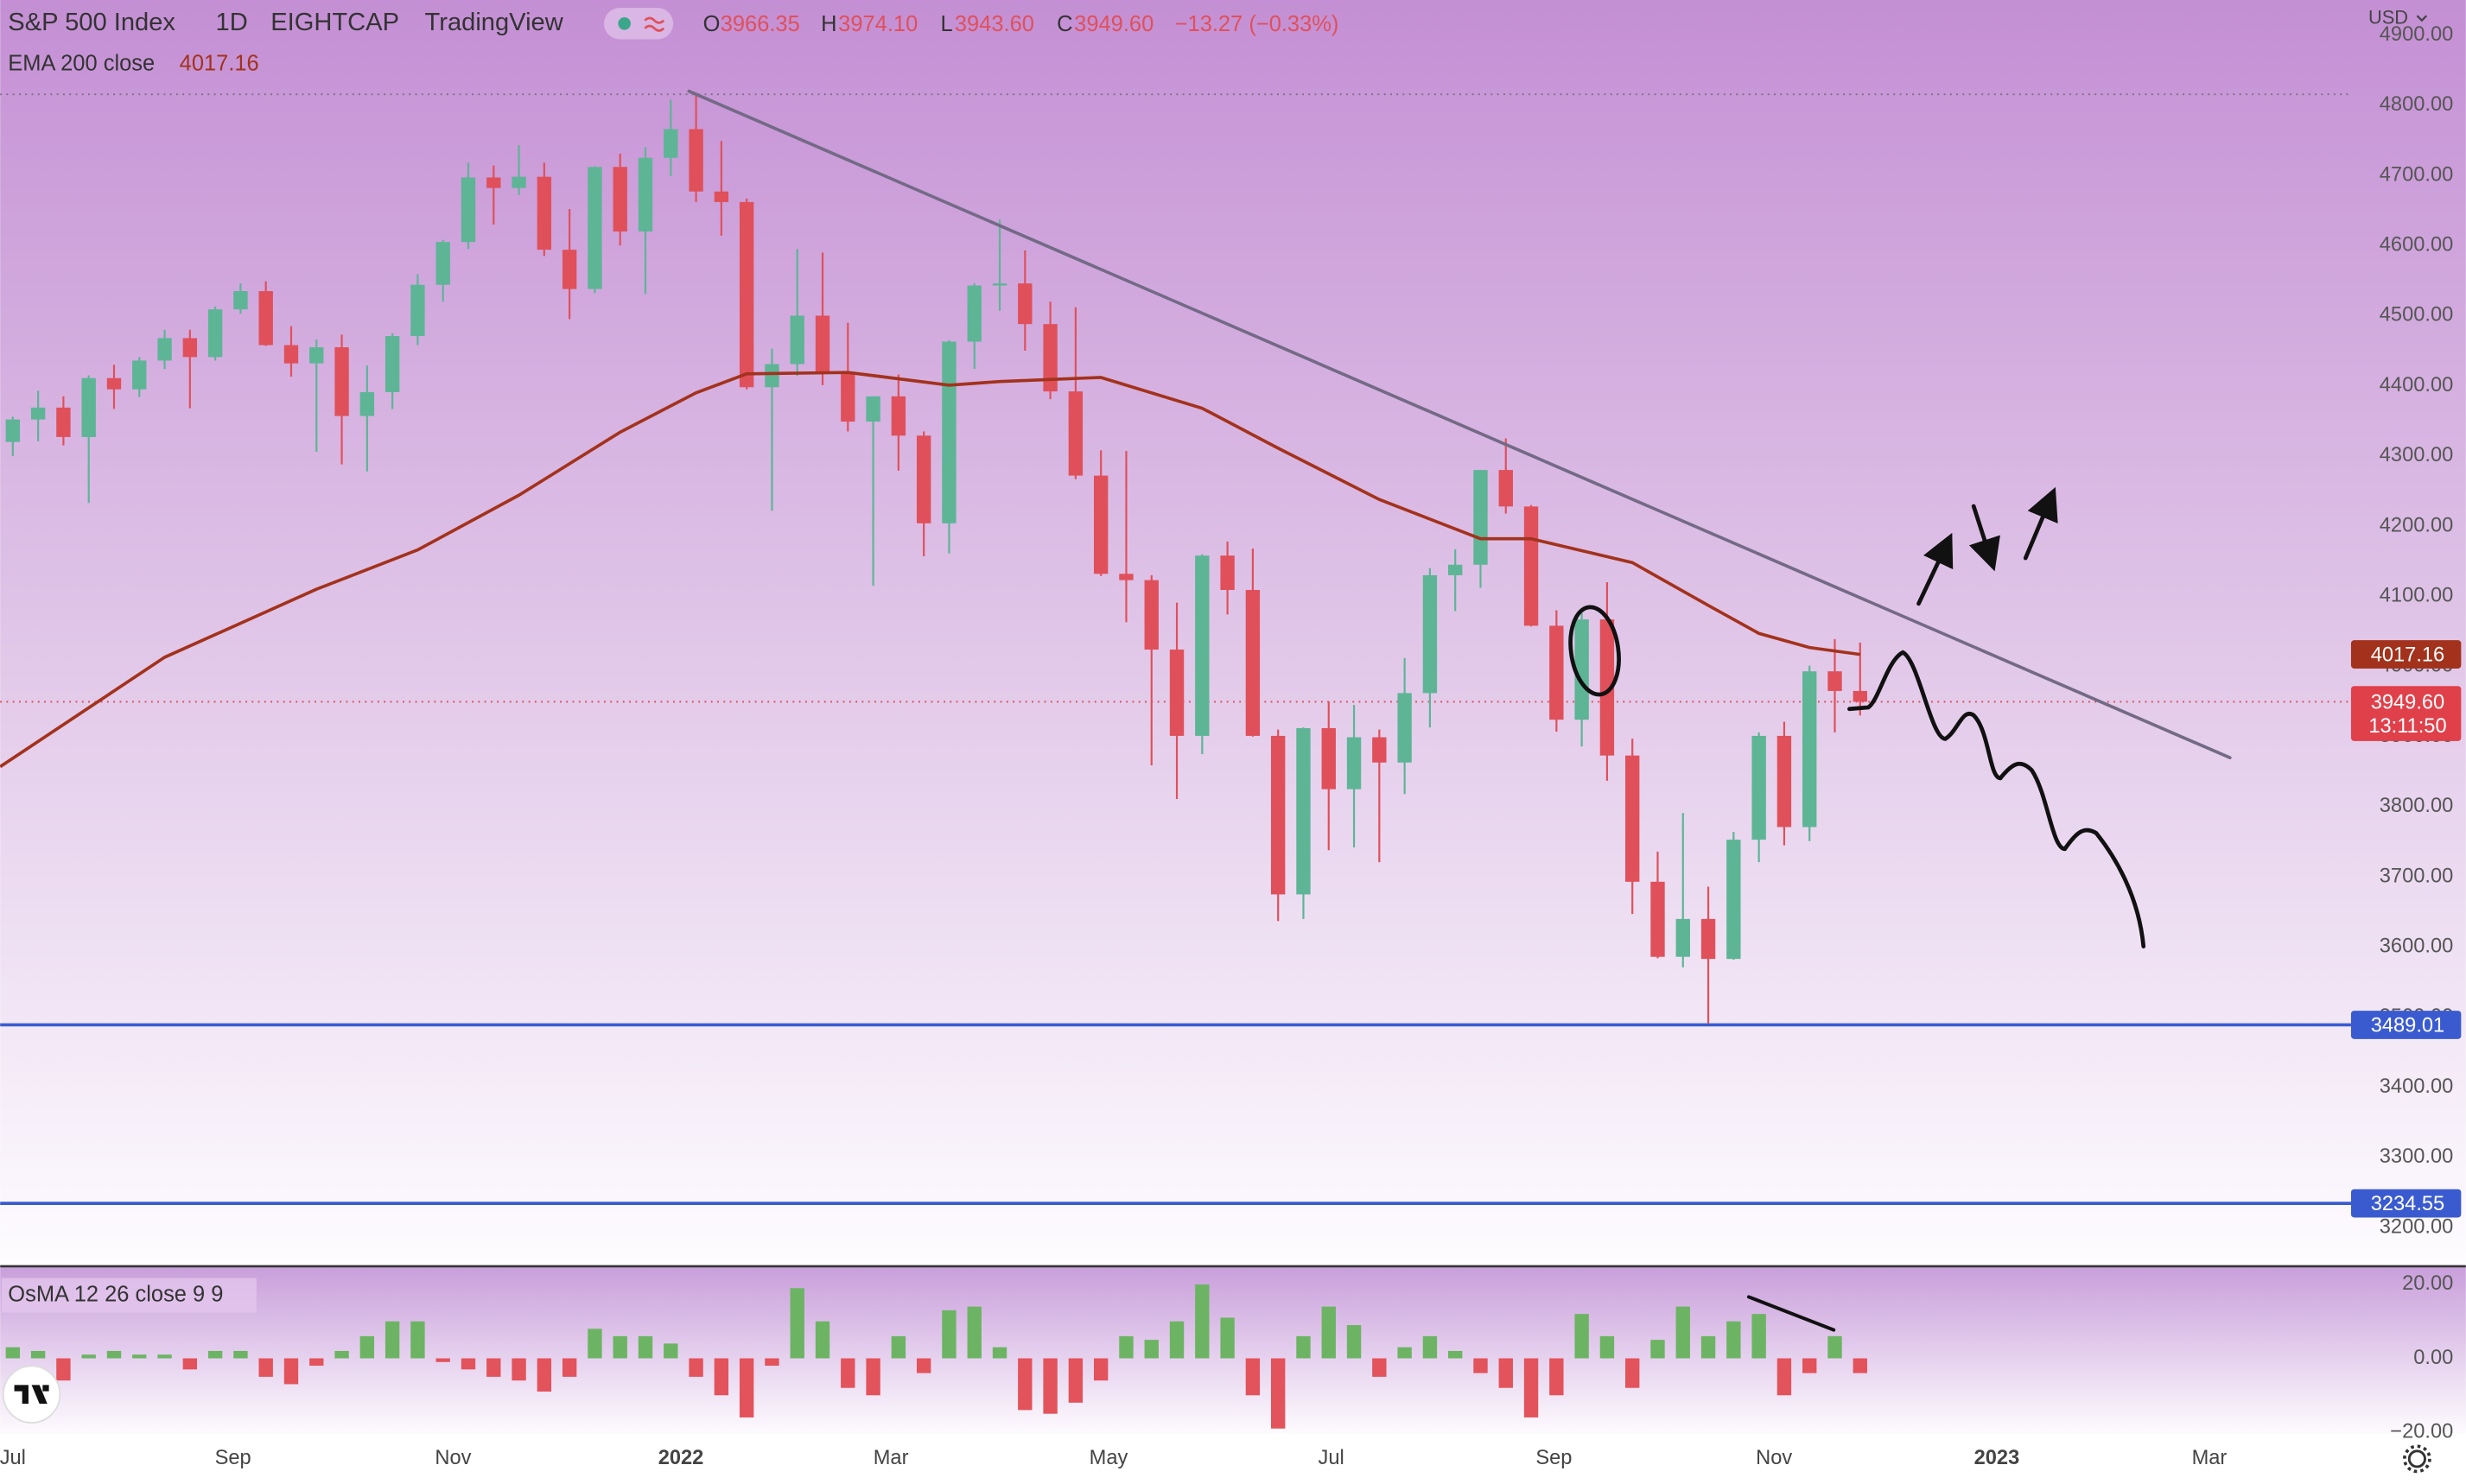 This screenshot has width=2466, height=1484. Describe the element at coordinates (624, 23) in the screenshot. I see `market-status` at that location.